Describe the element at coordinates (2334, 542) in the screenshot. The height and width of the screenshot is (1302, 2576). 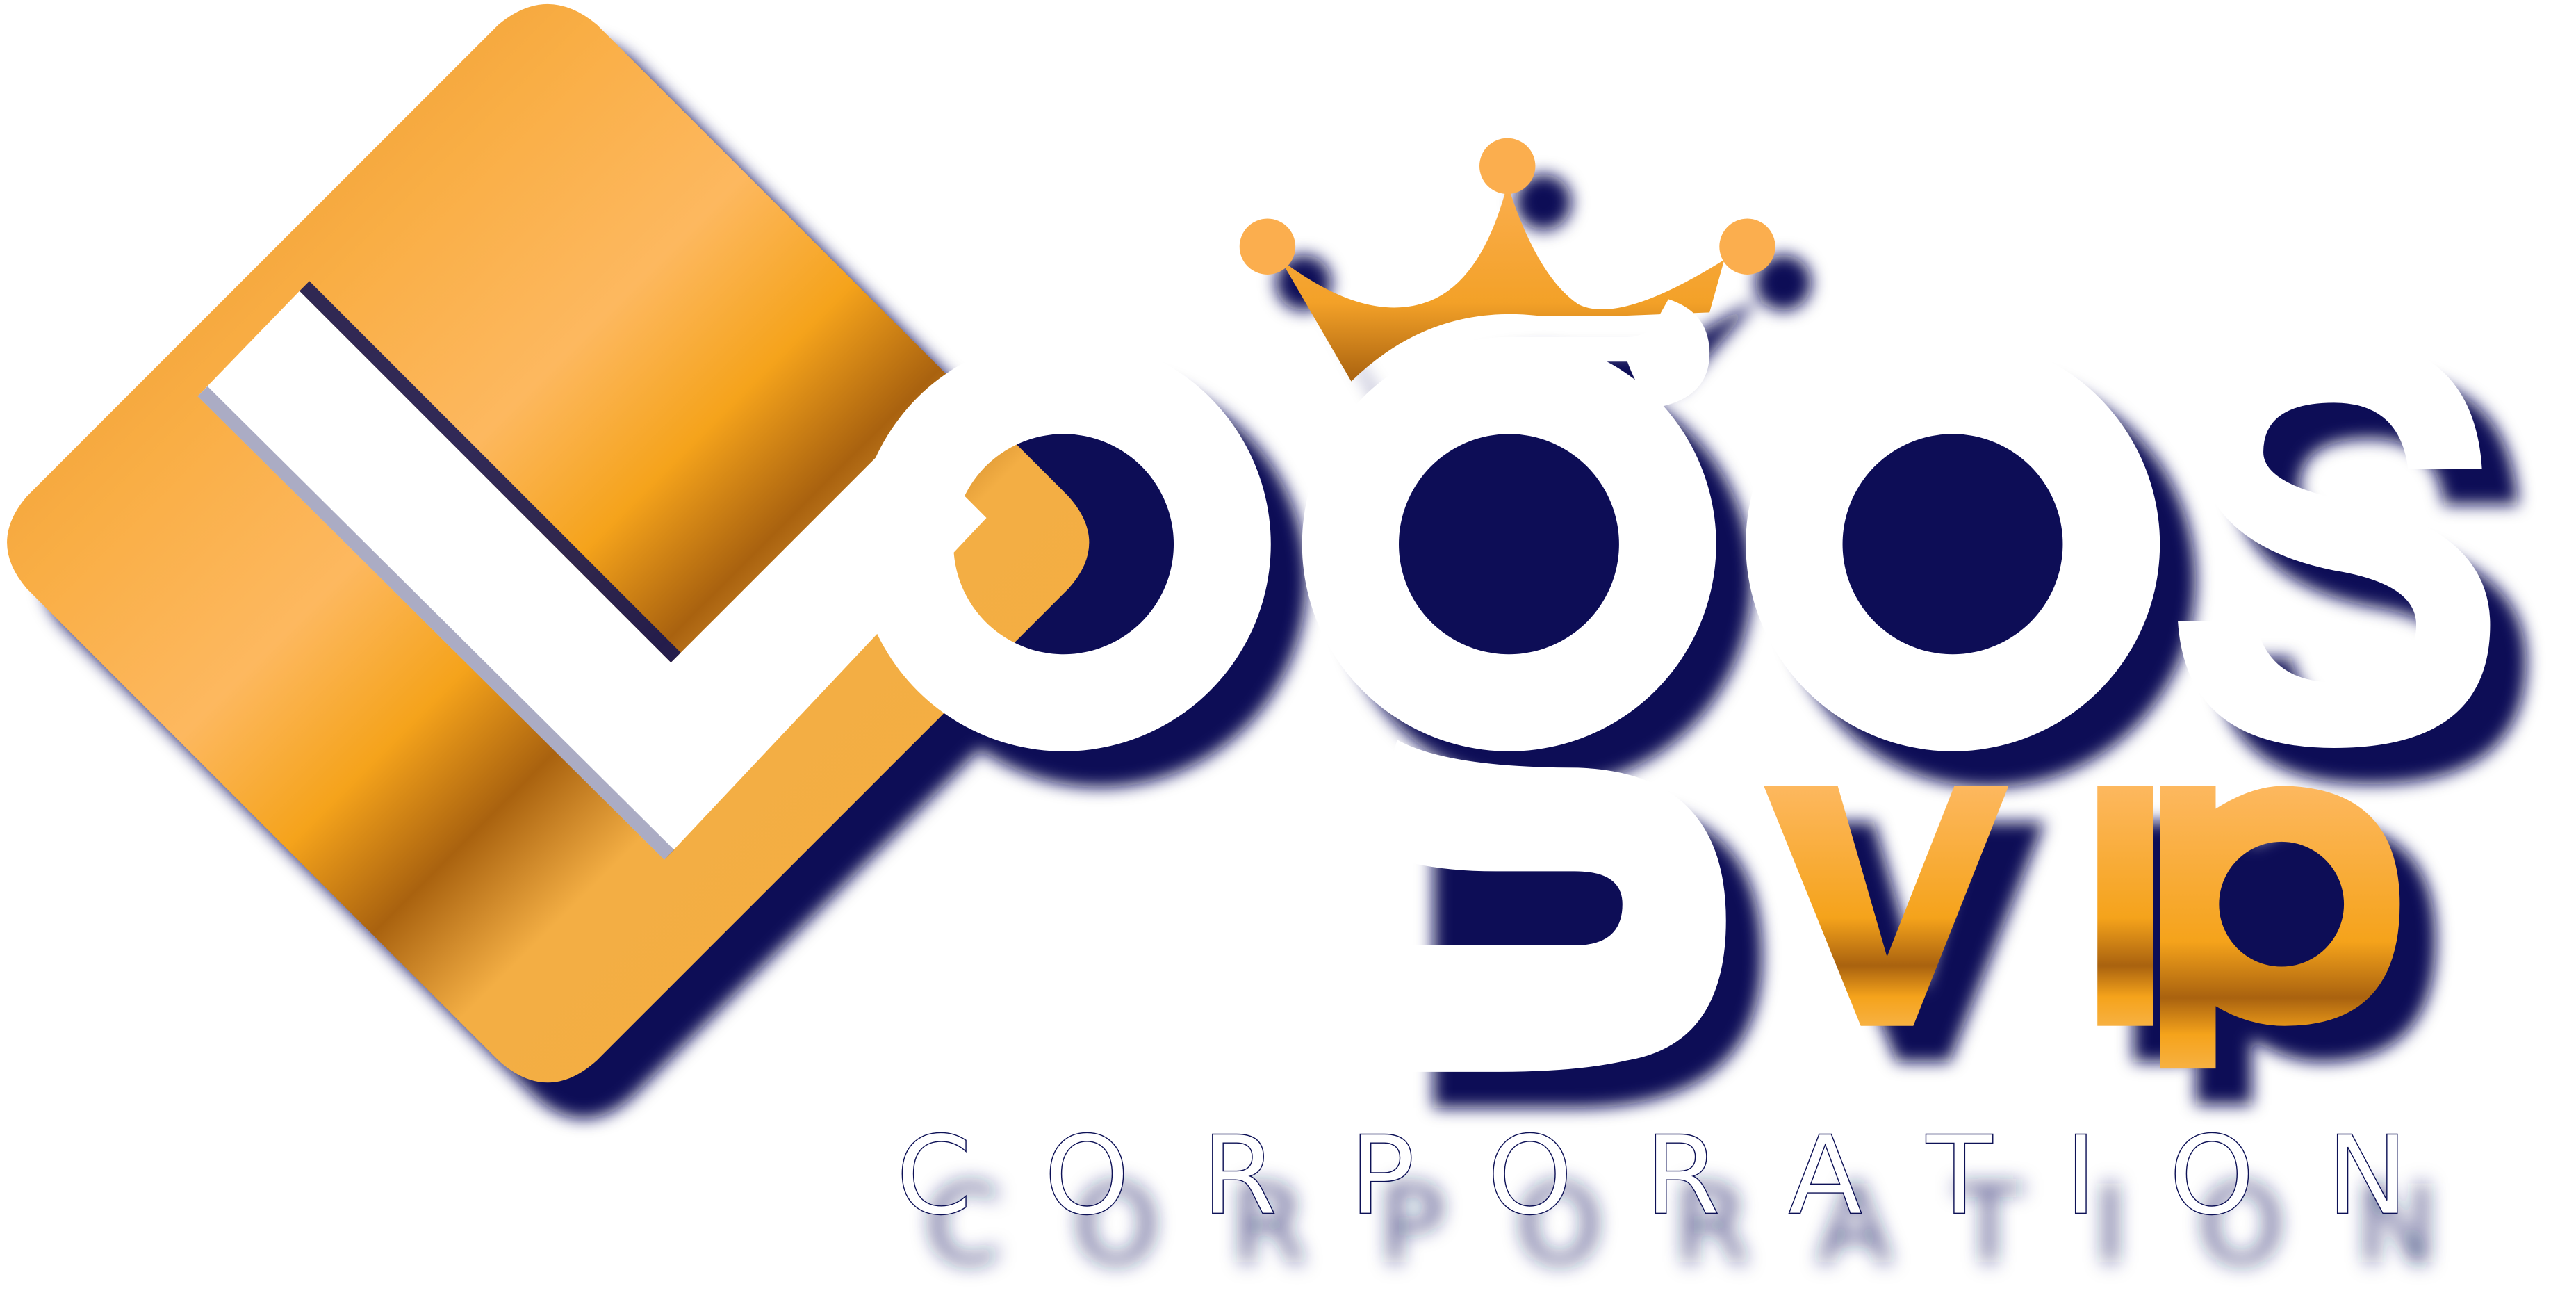
I see `letter-s` at that location.